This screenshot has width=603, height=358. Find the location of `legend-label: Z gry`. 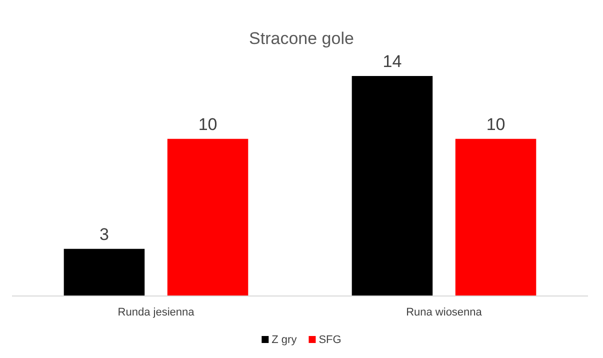

legend-label: Z gry is located at coordinates (285, 340).